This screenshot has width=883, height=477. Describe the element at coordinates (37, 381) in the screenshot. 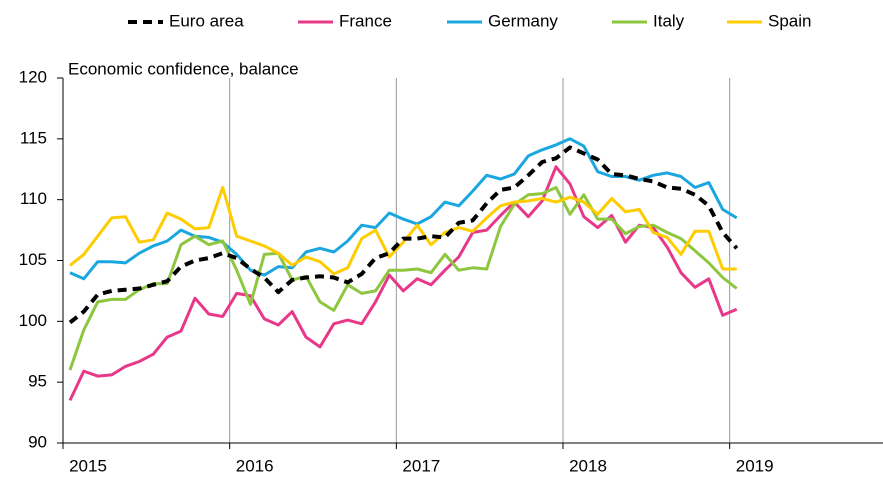

I see `y-tick-label: 95` at that location.